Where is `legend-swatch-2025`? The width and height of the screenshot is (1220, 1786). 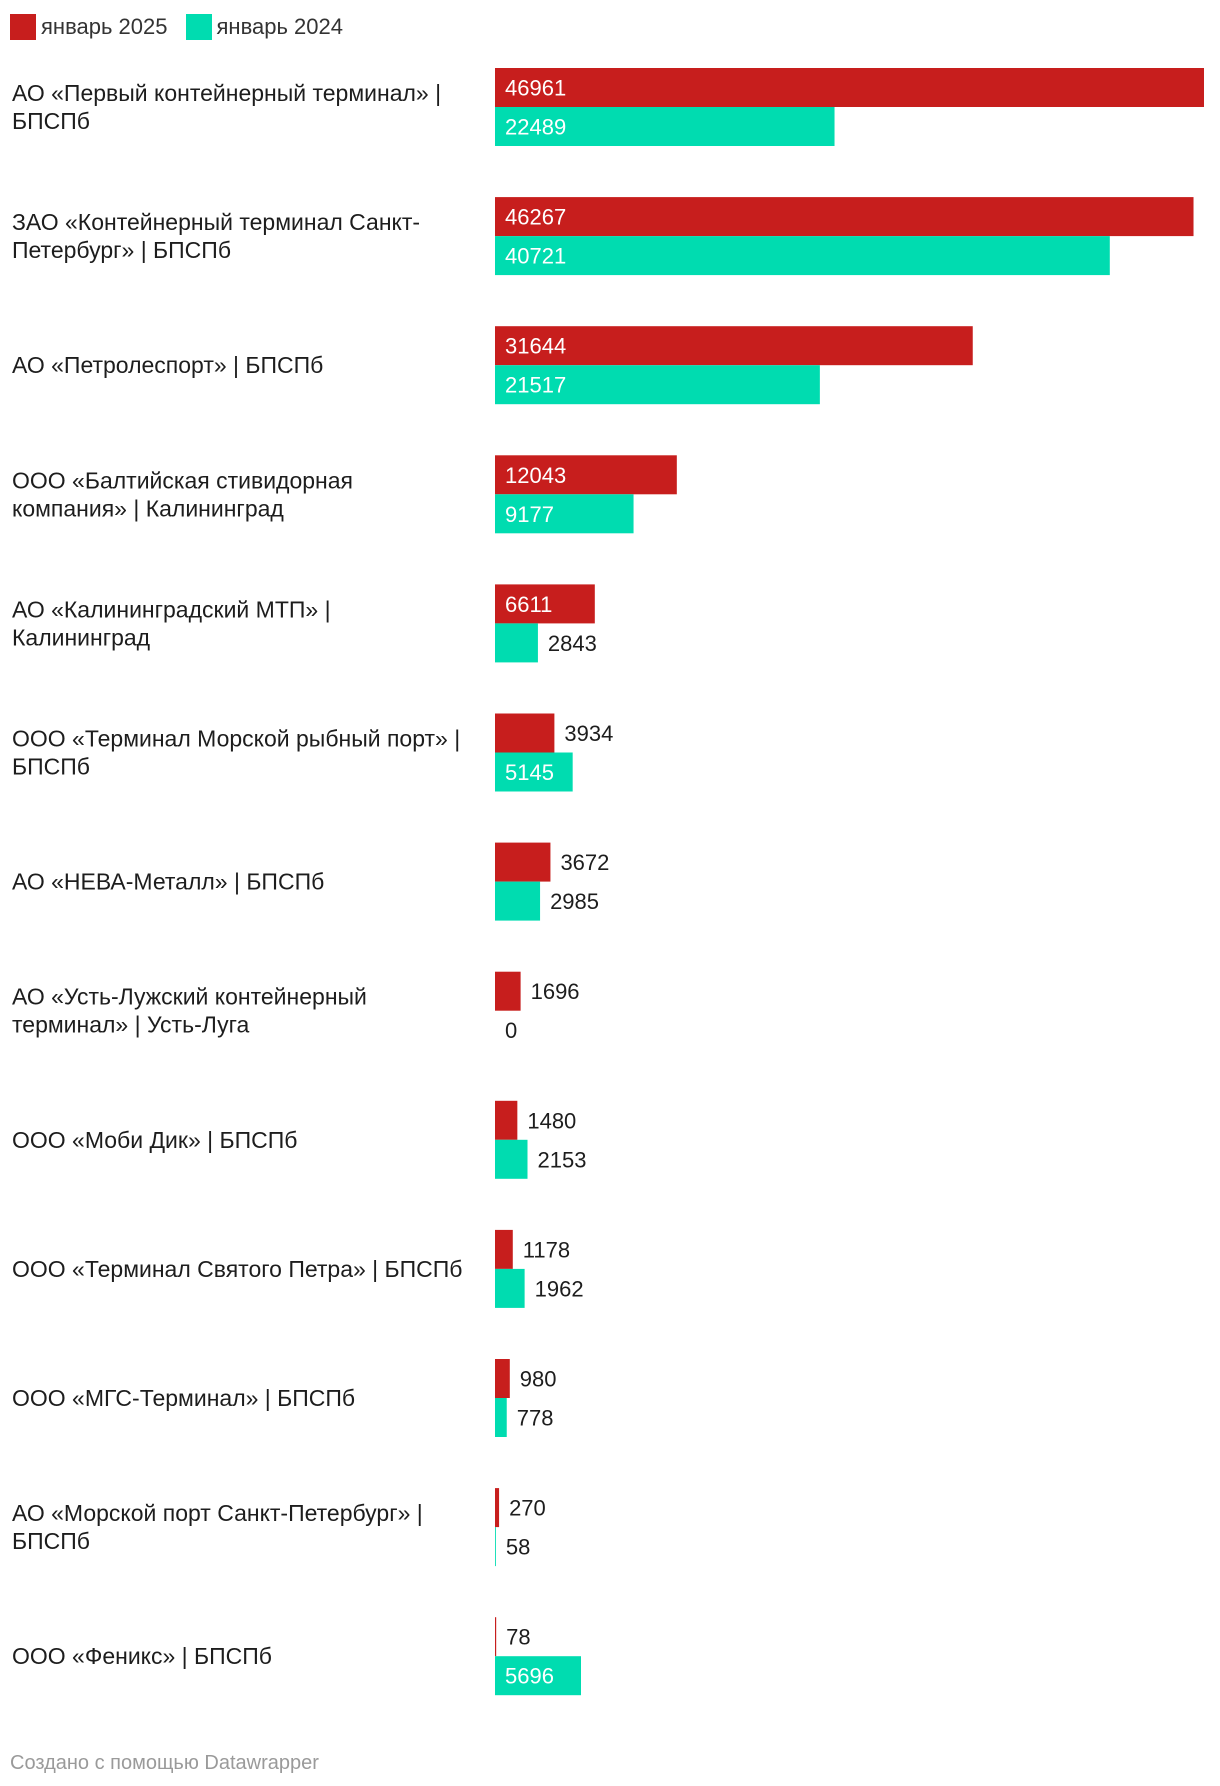 legend-swatch-2025 is located at coordinates (23, 27).